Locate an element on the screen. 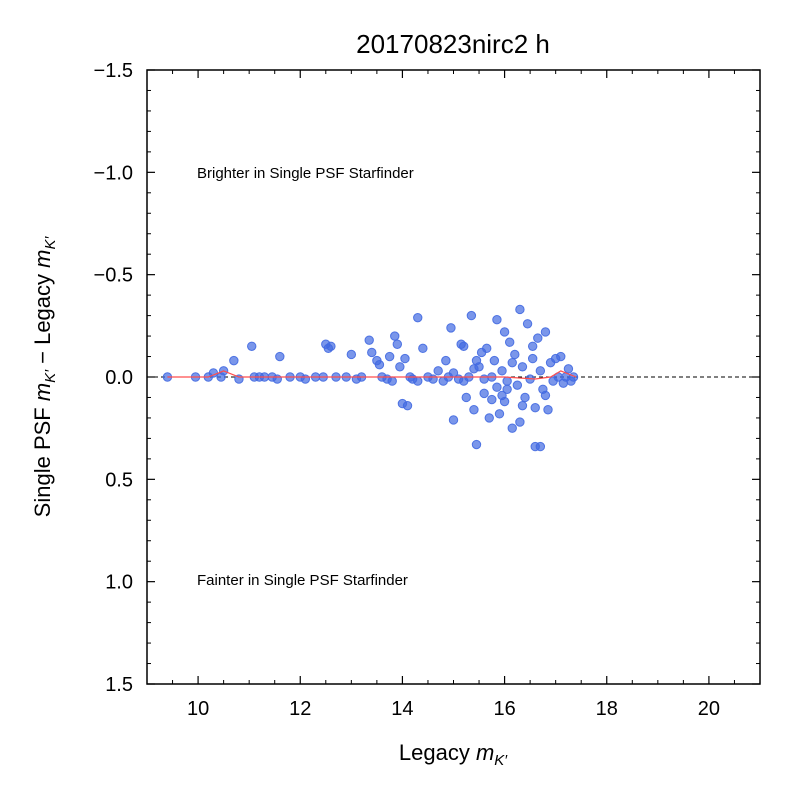 The height and width of the screenshot is (805, 800). running-median-line is located at coordinates (372, 375).